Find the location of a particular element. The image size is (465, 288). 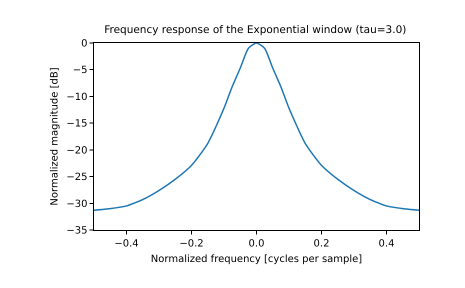

y-tick-label: −20 is located at coordinates (77, 150).